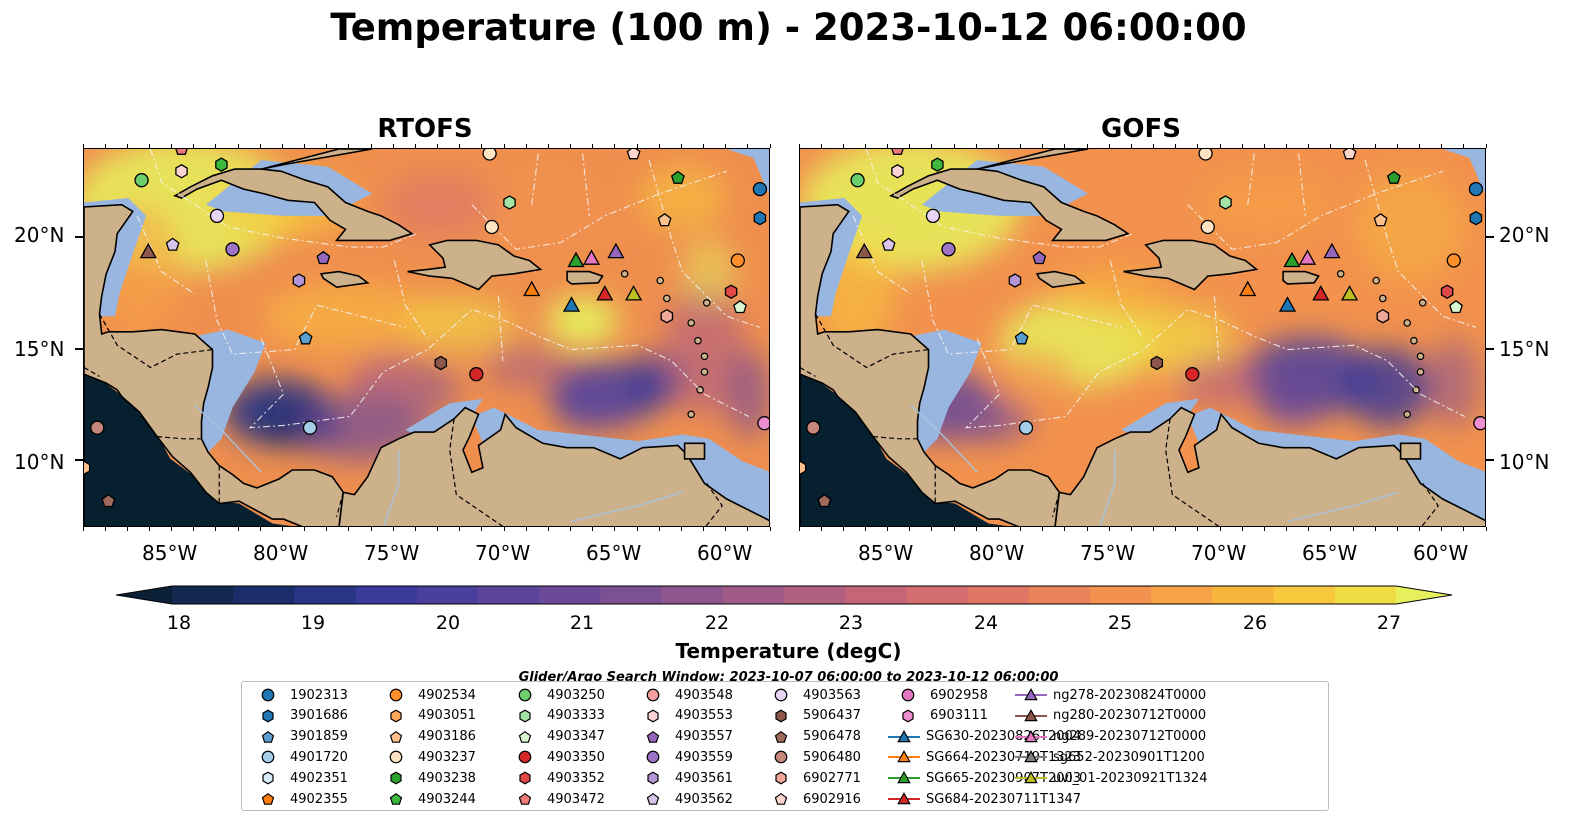  Describe the element at coordinates (689, 716) in the screenshot. I see `legend-item: 4903553` at that location.